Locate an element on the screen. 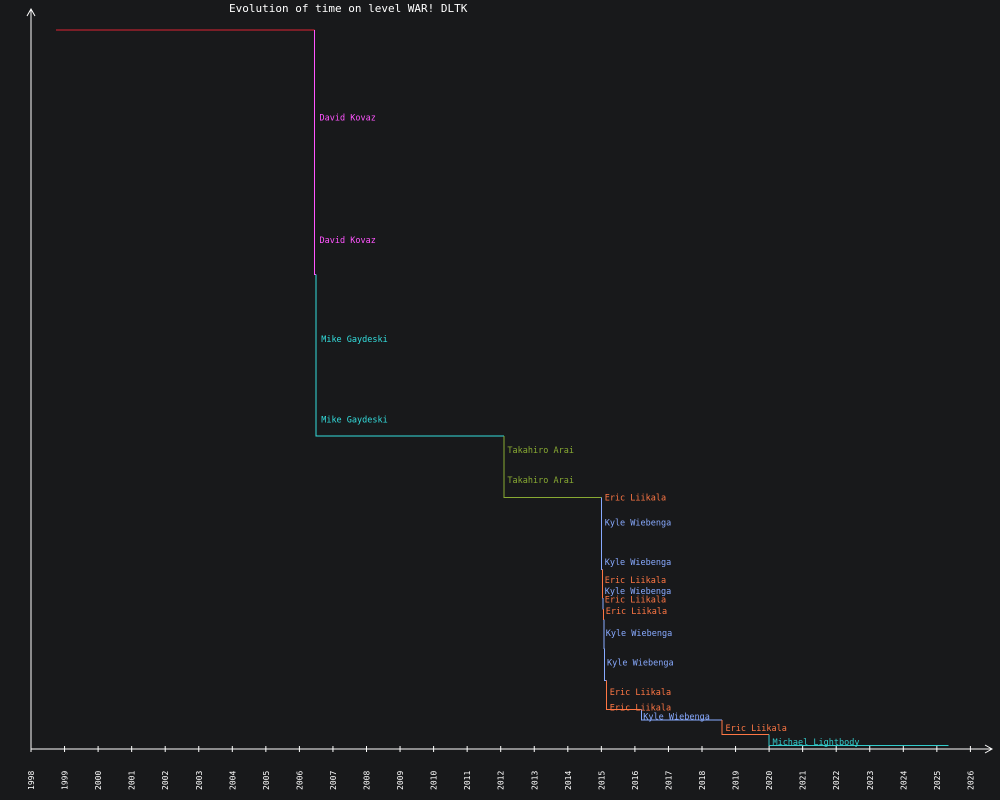 The image size is (1000, 800). x-tick-label: 2019 is located at coordinates (736, 780).